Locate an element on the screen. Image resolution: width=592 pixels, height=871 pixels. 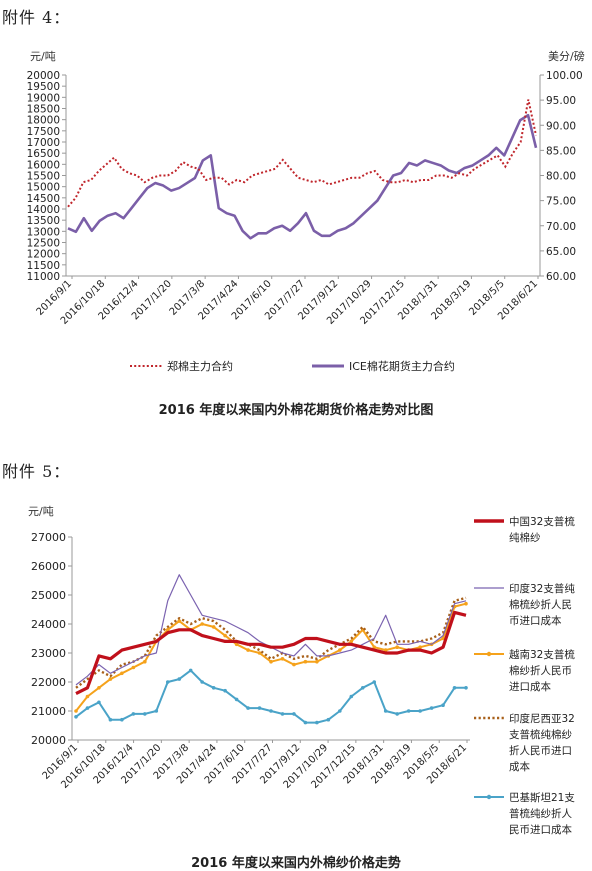
y-tick-label: 25000 is located at coordinates (48, 595).